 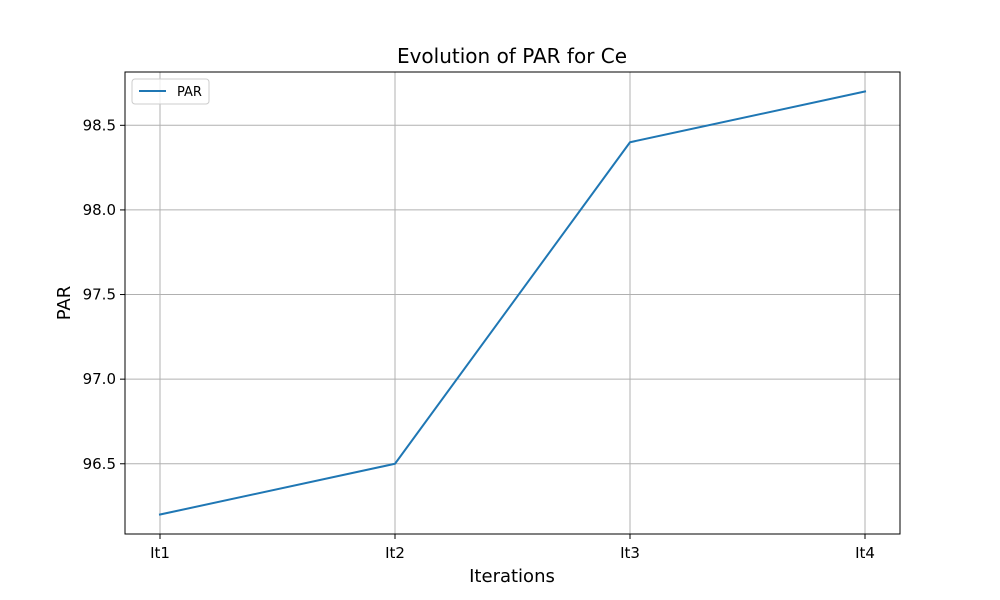 What do you see at coordinates (99, 295) in the screenshot?
I see `y-tick-label: 97.5` at bounding box center [99, 295].